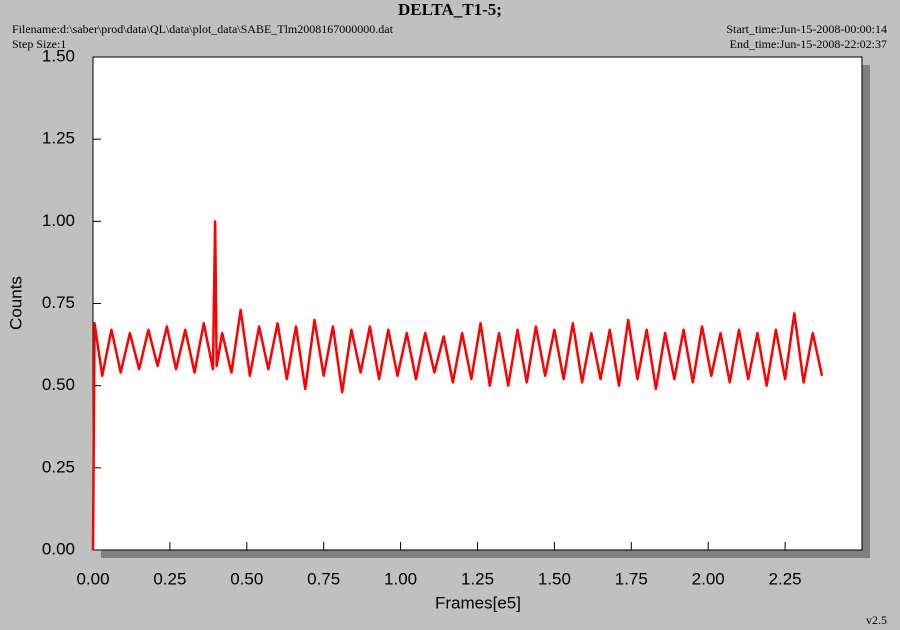  What do you see at coordinates (708, 578) in the screenshot?
I see `x-tick-label: 2.00` at bounding box center [708, 578].